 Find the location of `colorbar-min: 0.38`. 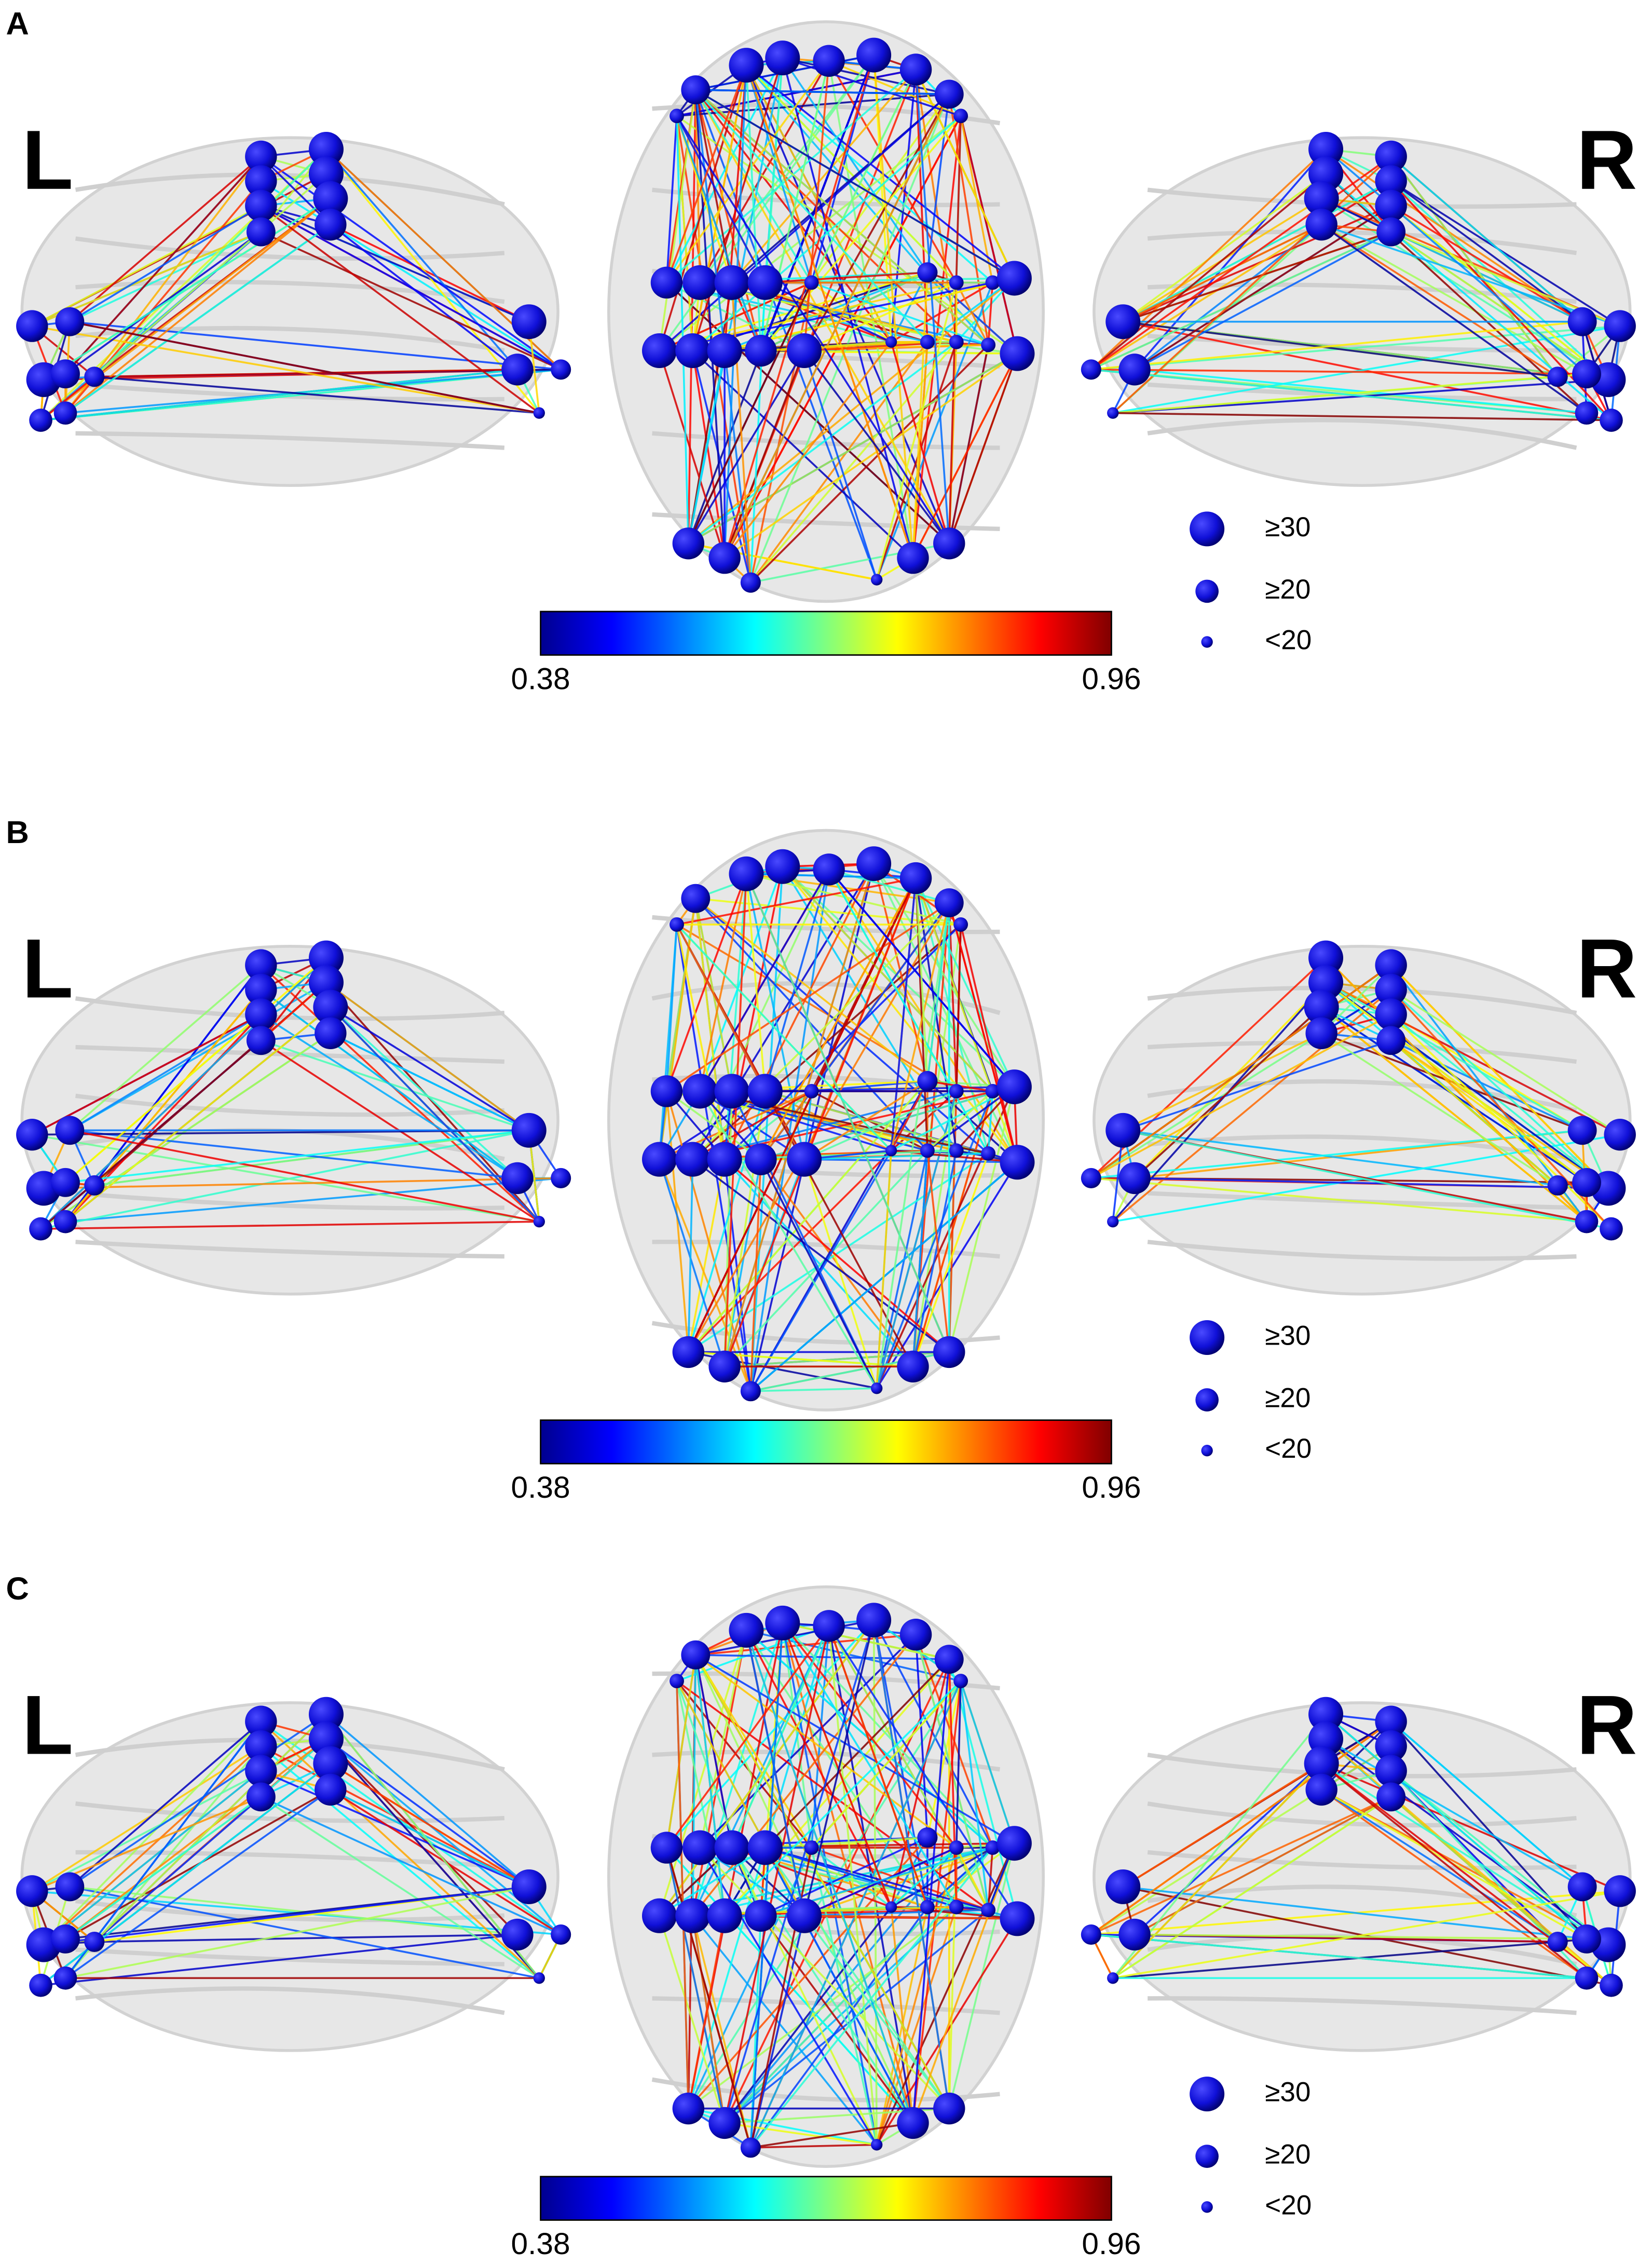

colorbar-min: 0.38 is located at coordinates (540, 2244).